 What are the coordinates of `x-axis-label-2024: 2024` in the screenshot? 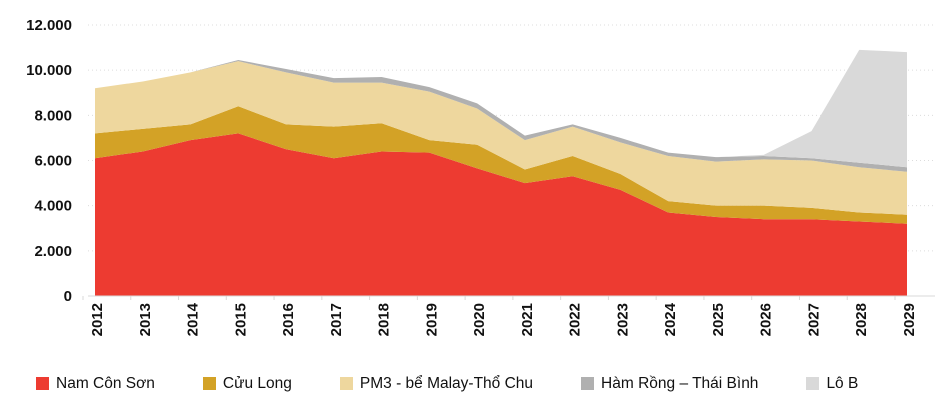 It's located at (670, 319).